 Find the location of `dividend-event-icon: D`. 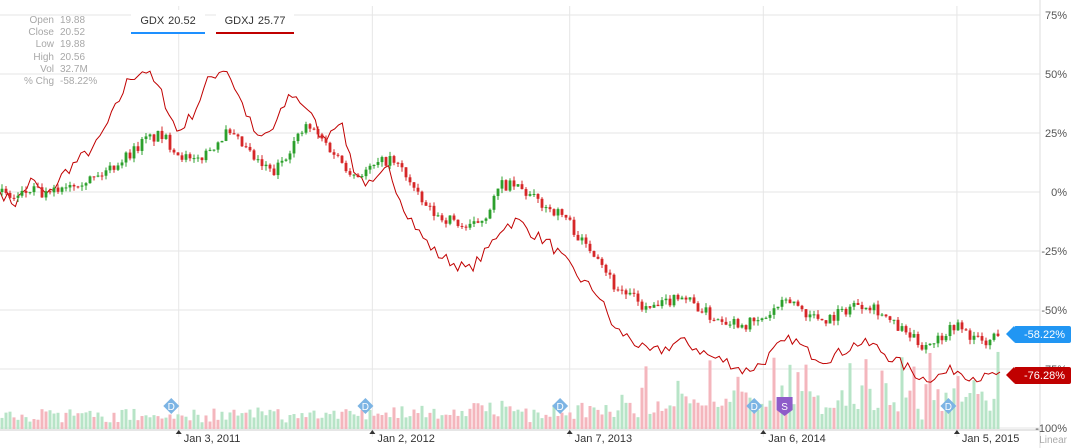

dividend-event-icon: D is located at coordinates (948, 406).